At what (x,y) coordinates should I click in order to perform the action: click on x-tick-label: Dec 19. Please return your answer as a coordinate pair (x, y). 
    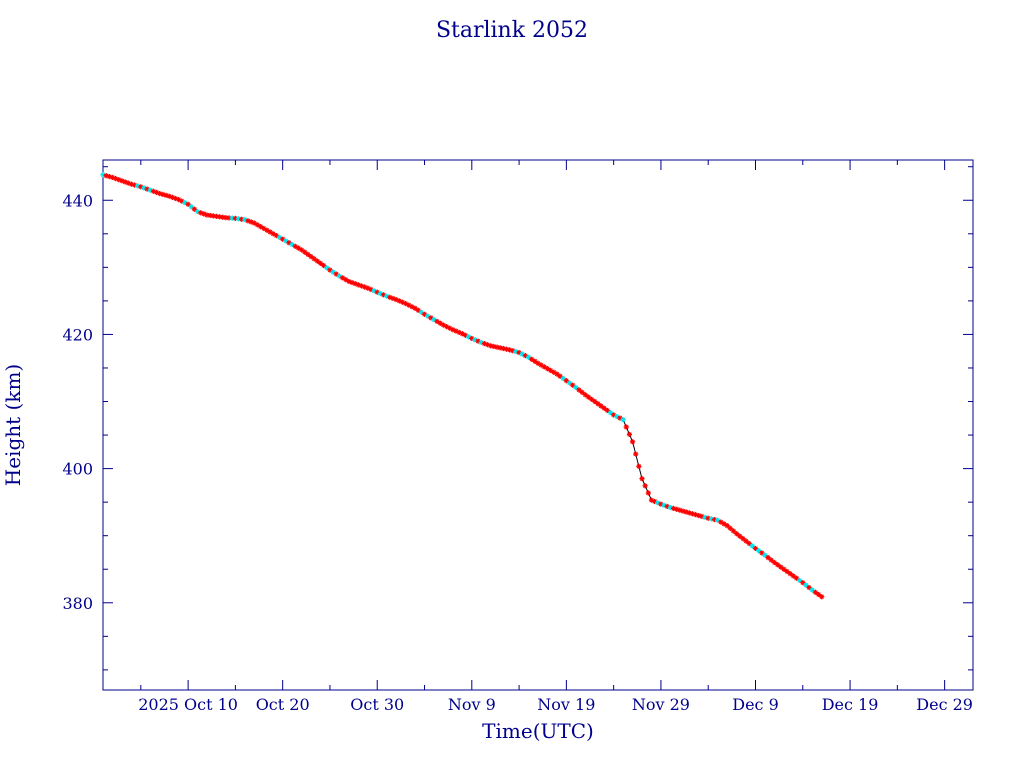
    Looking at the image, I should click on (850, 704).